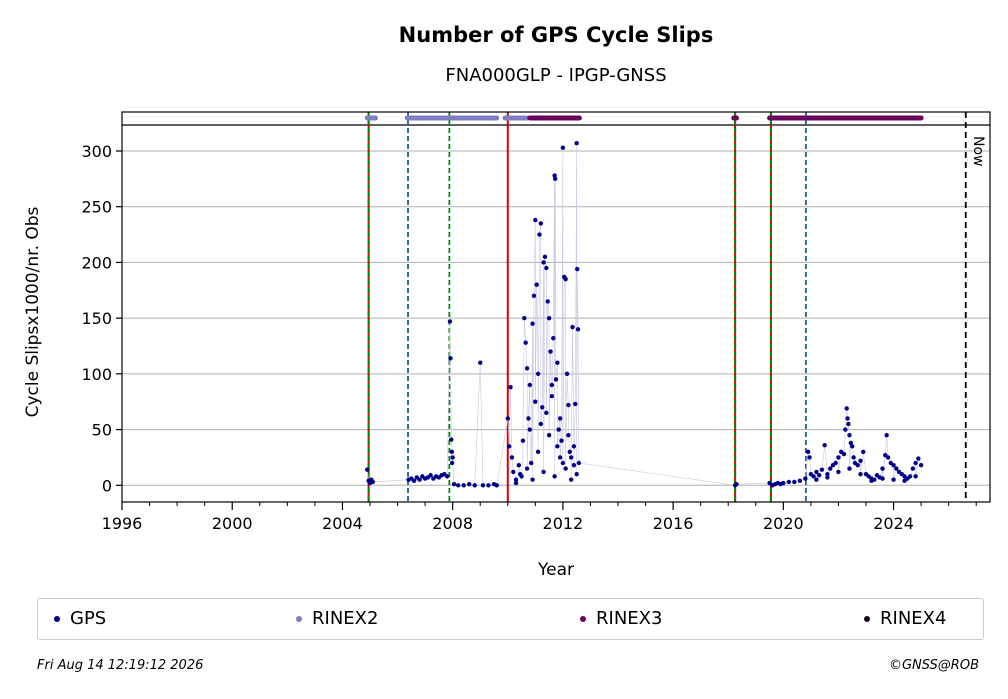 The width and height of the screenshot is (1008, 699). I want to click on now-label: Now, so click(978, 151).